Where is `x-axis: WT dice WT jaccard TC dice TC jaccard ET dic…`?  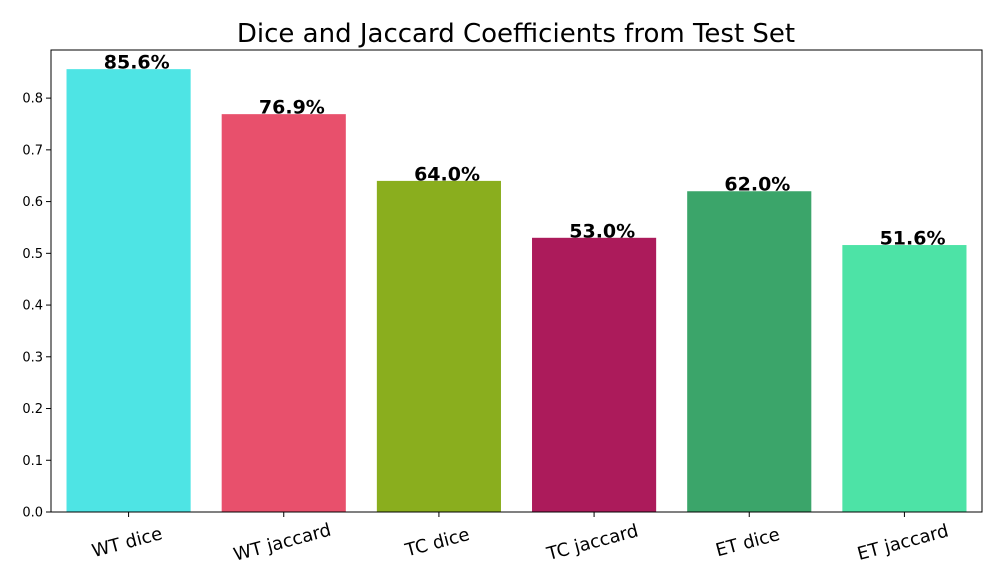
x-axis: WT dice WT jaccard TC dice TC jaccard ET dic… is located at coordinates (520, 539).